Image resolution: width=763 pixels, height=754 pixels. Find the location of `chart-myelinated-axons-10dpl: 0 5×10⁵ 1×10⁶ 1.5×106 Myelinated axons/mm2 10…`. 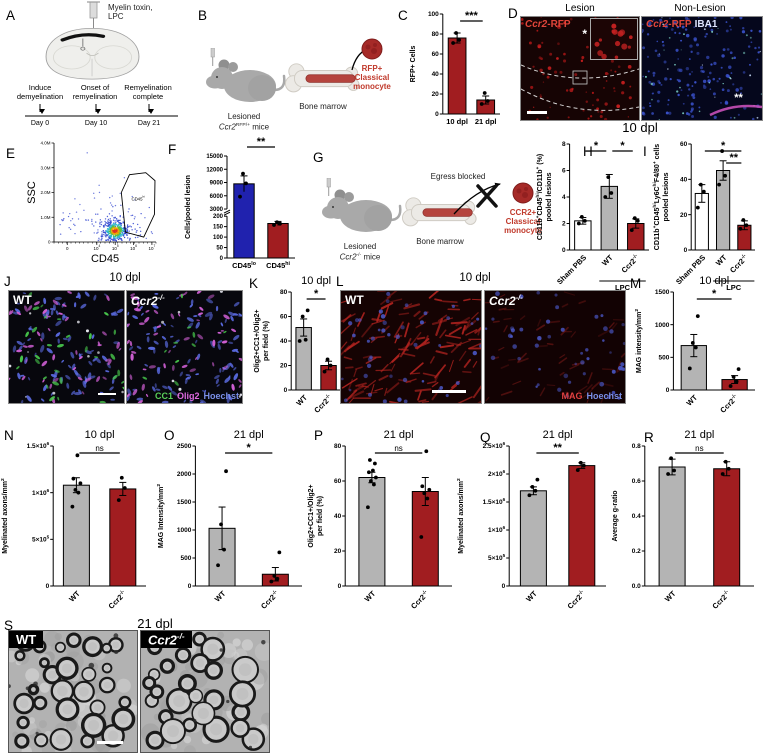

chart-myelinated-axons-10dpl: 0 5×10⁵ 1×10⁶ 1.5×106 Myelinated axons/mm2 10… is located at coordinates (77, 523).